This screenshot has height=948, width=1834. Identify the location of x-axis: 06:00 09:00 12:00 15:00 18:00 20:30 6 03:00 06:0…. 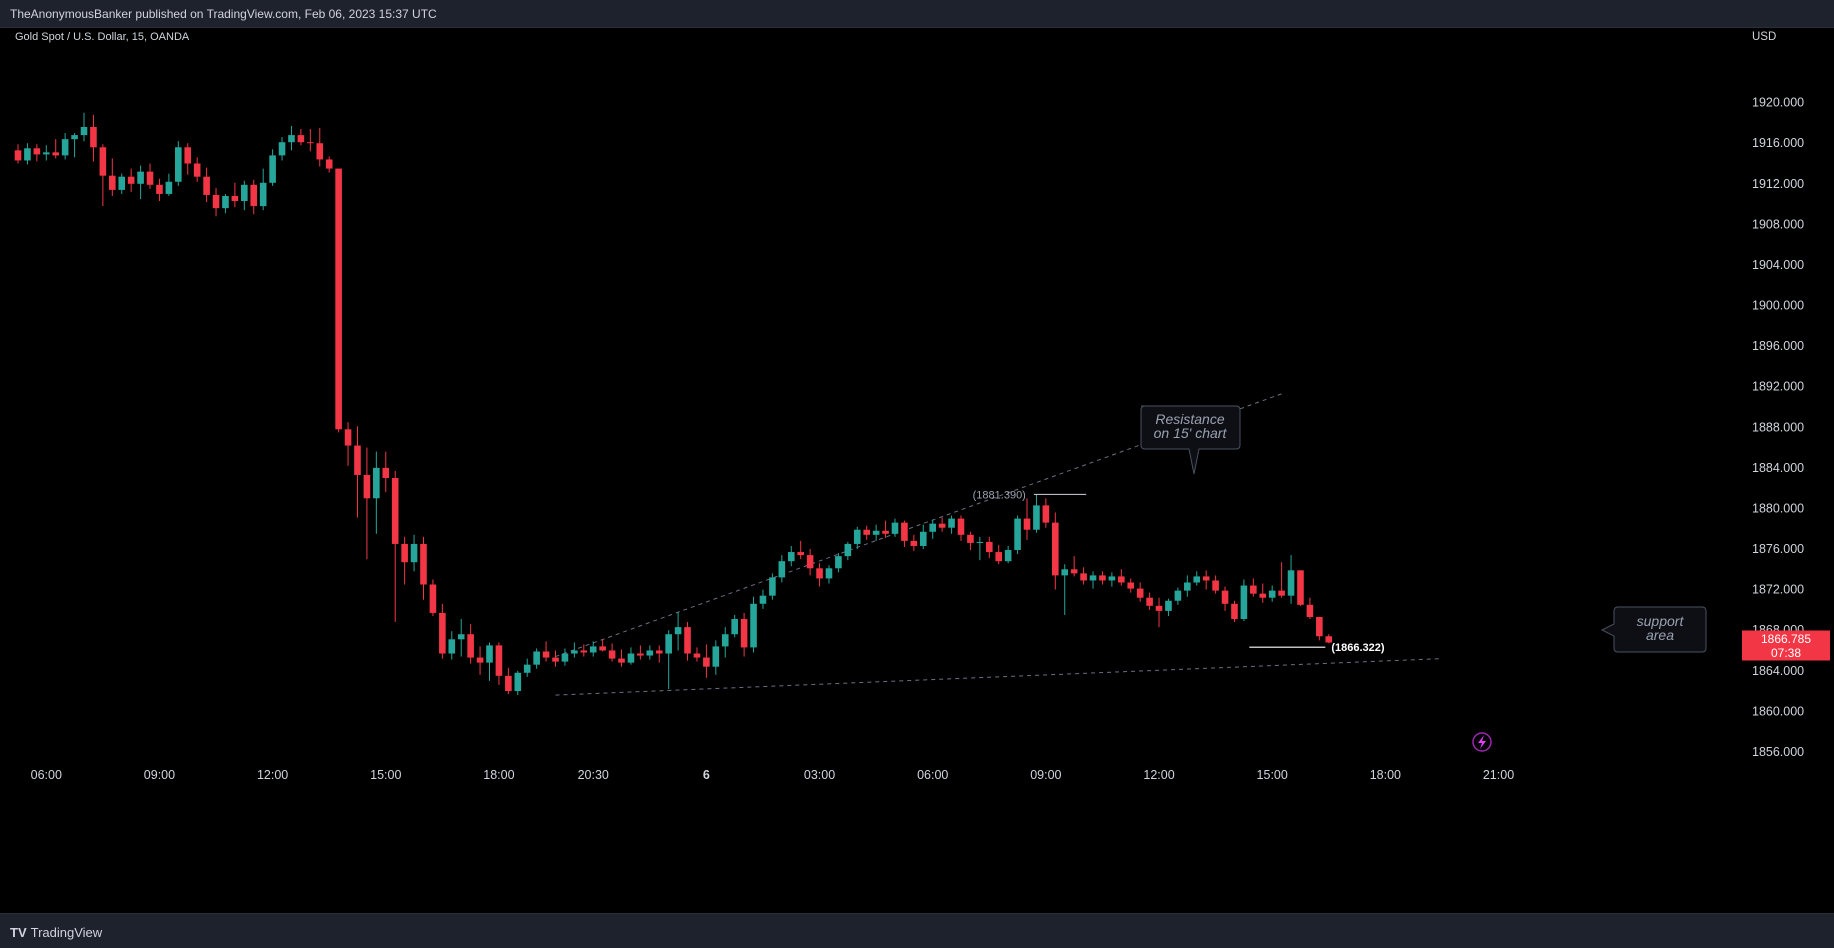
(773, 775).